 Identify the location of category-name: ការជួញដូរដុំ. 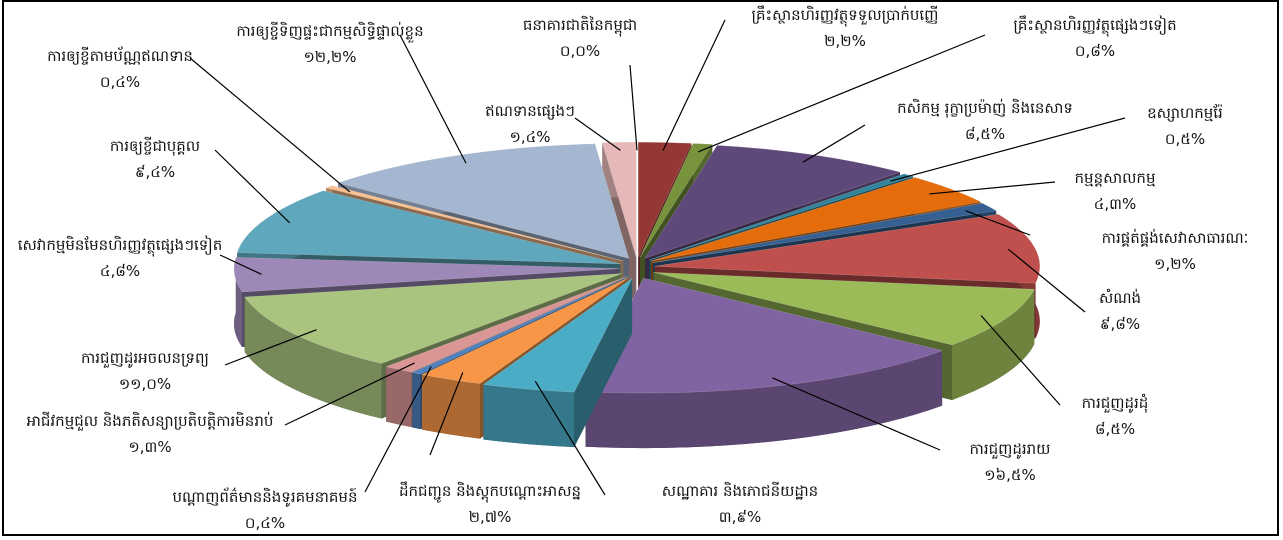
(1115, 403).